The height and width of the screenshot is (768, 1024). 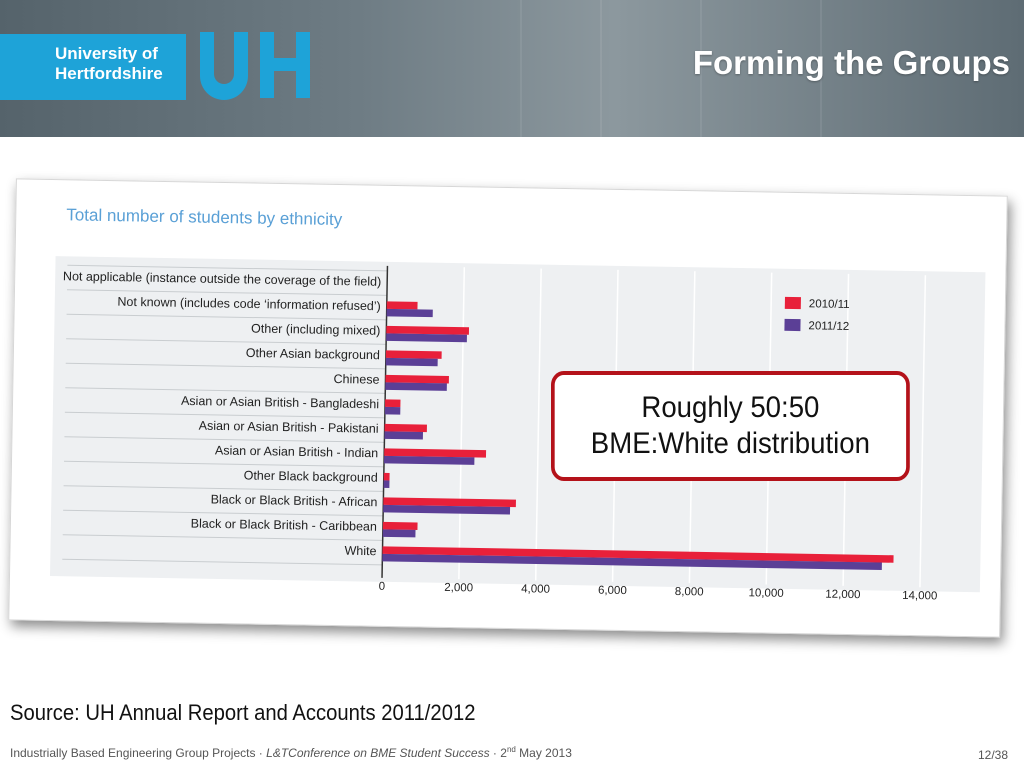 What do you see at coordinates (289, 427) in the screenshot?
I see `category-label: Asian or Asian British - Pakistani` at bounding box center [289, 427].